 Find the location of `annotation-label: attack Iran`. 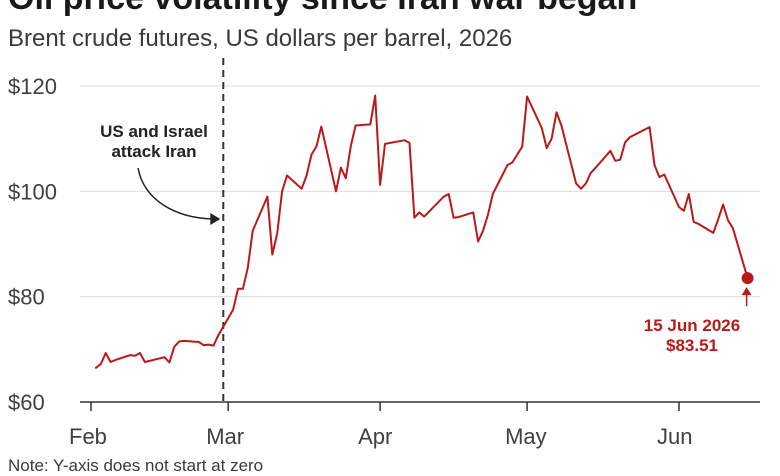

annotation-label: attack Iran is located at coordinates (153, 151).